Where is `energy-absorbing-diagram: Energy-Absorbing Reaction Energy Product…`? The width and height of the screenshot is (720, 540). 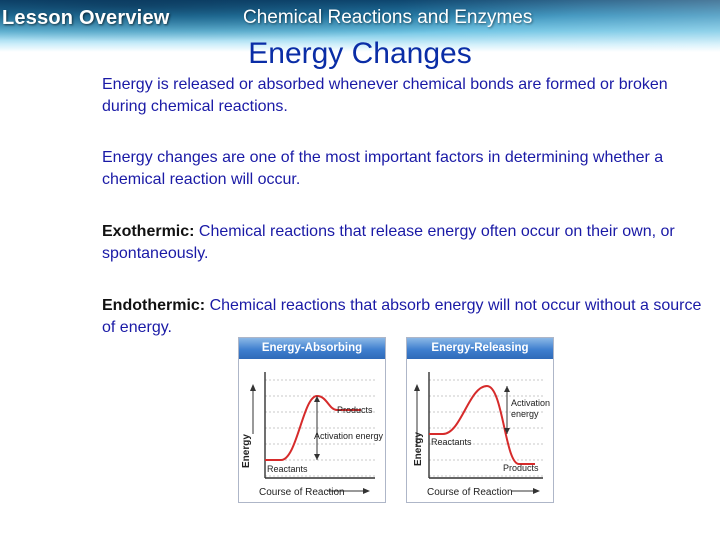
energy-absorbing-diagram: Energy-Absorbing Reaction Energy Product… is located at coordinates (312, 420).